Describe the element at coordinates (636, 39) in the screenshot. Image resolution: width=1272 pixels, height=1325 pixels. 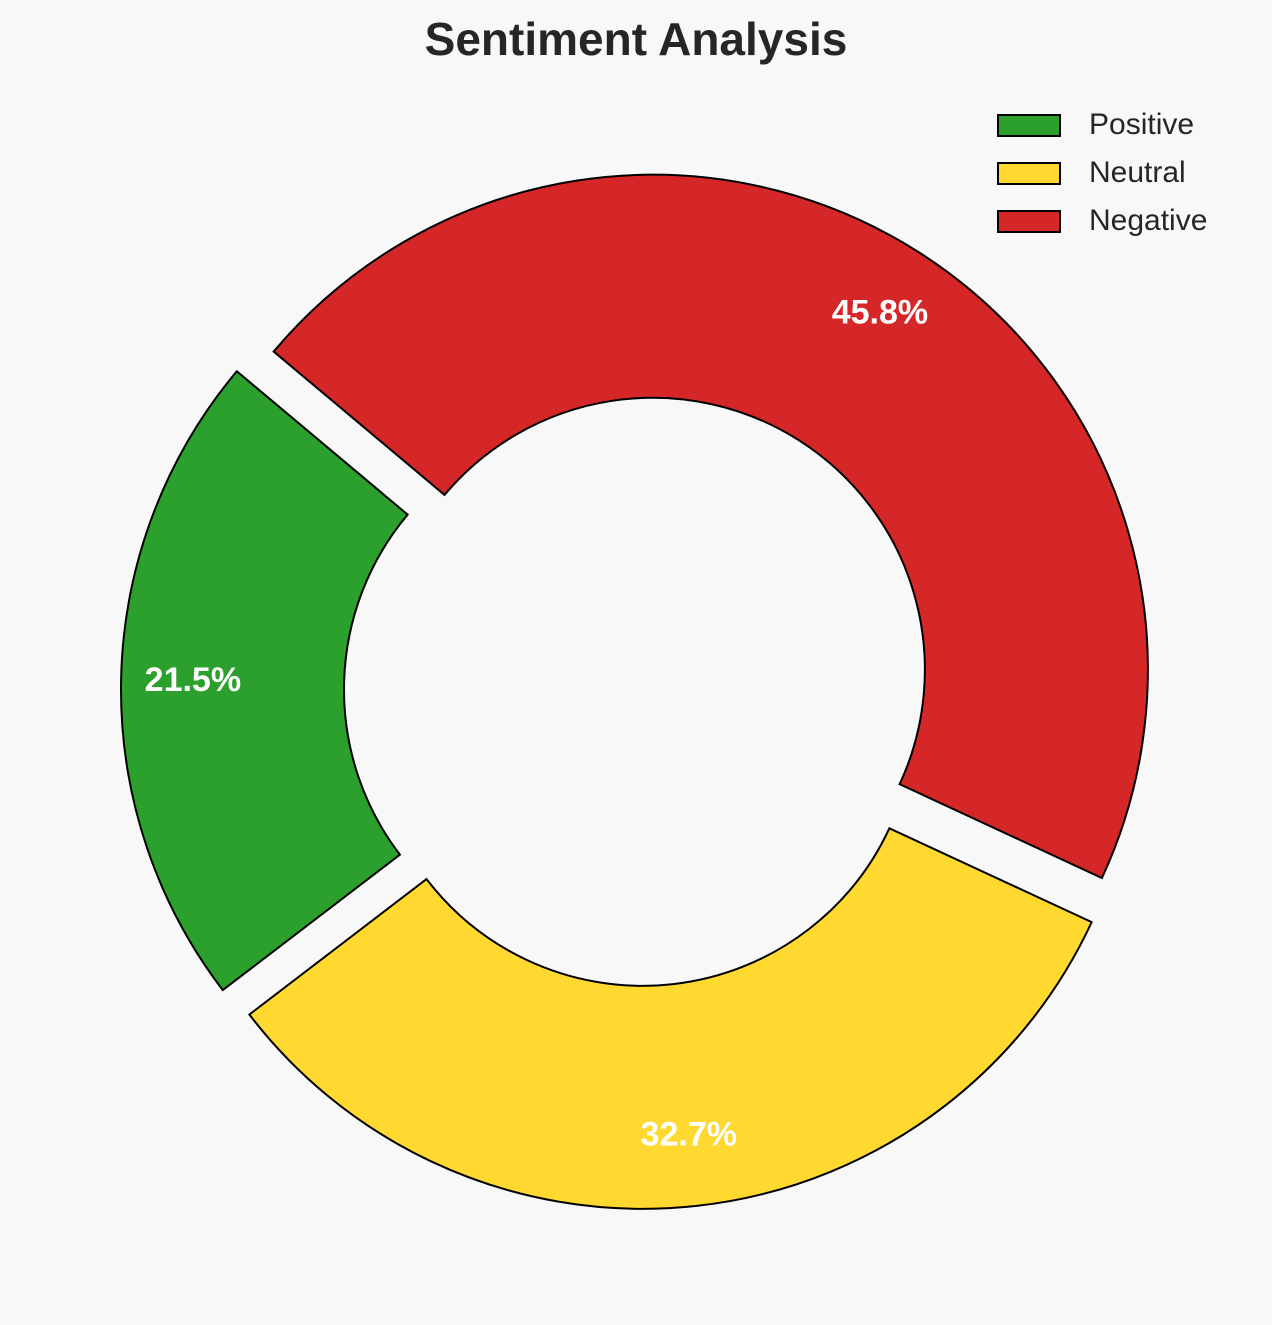
I see `chart-title: Sentiment Analysis` at that location.